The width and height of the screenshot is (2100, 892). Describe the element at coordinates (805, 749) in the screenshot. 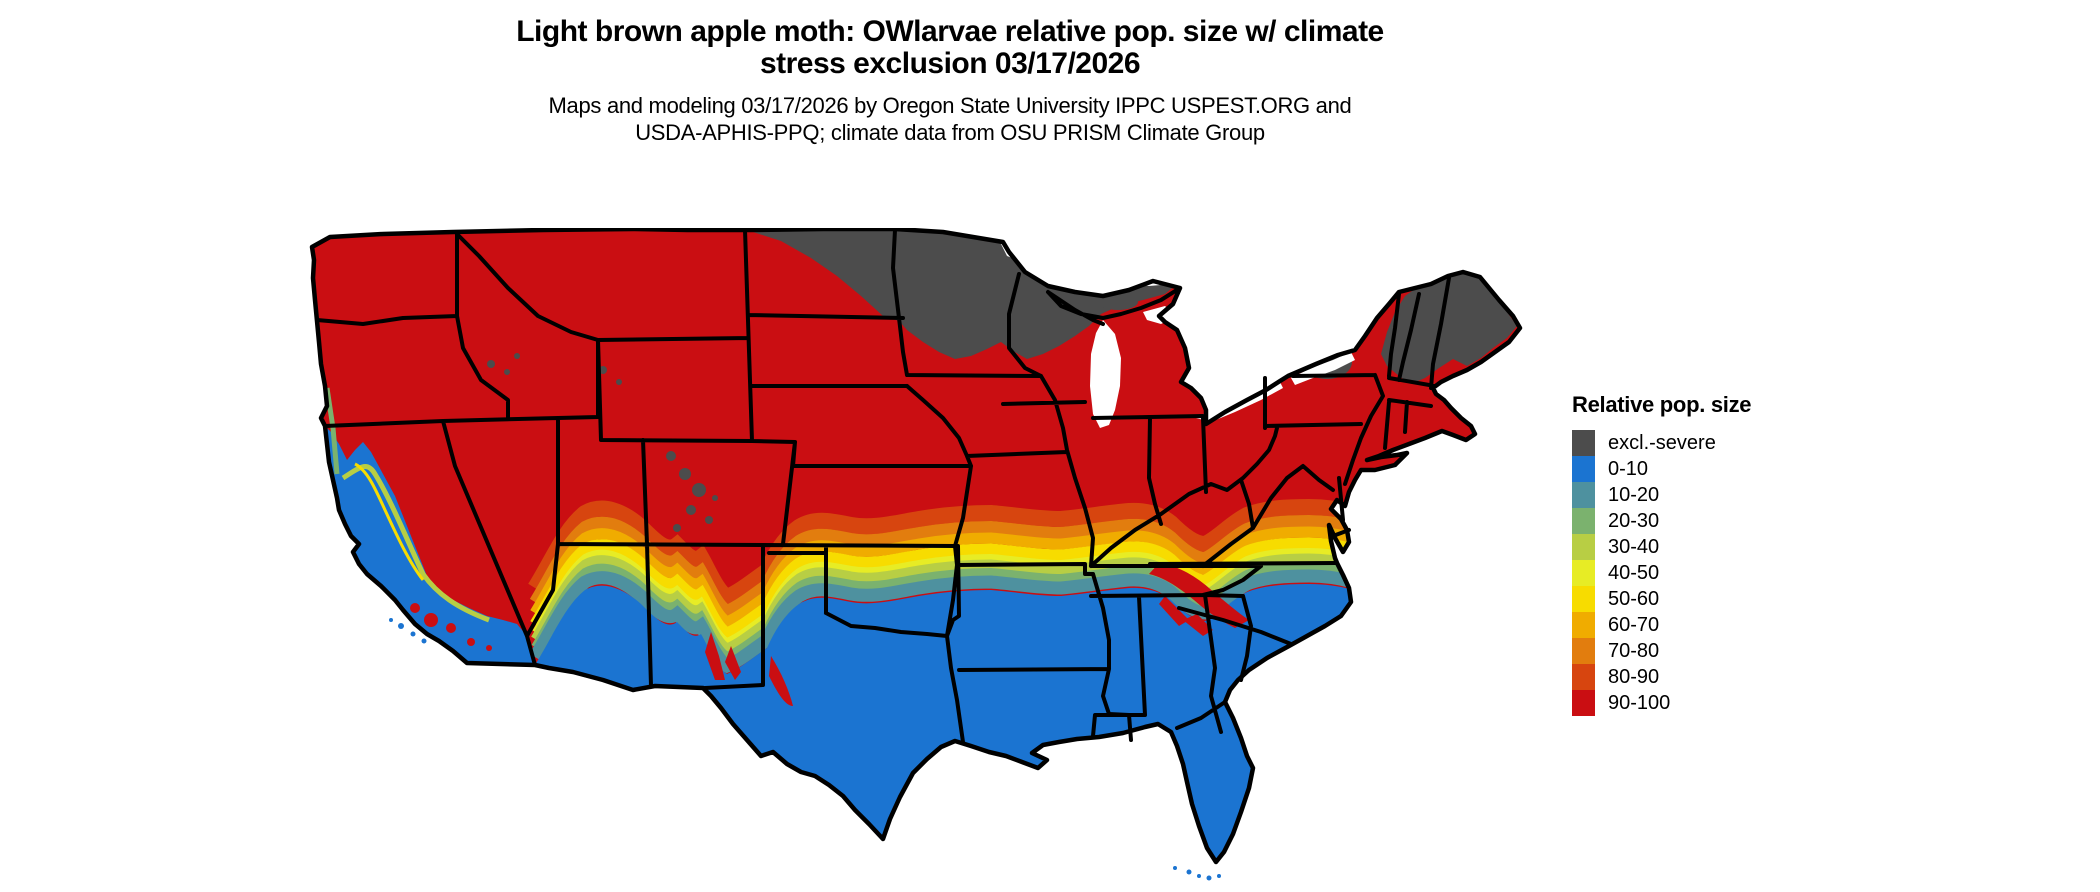

I see `islands` at that location.